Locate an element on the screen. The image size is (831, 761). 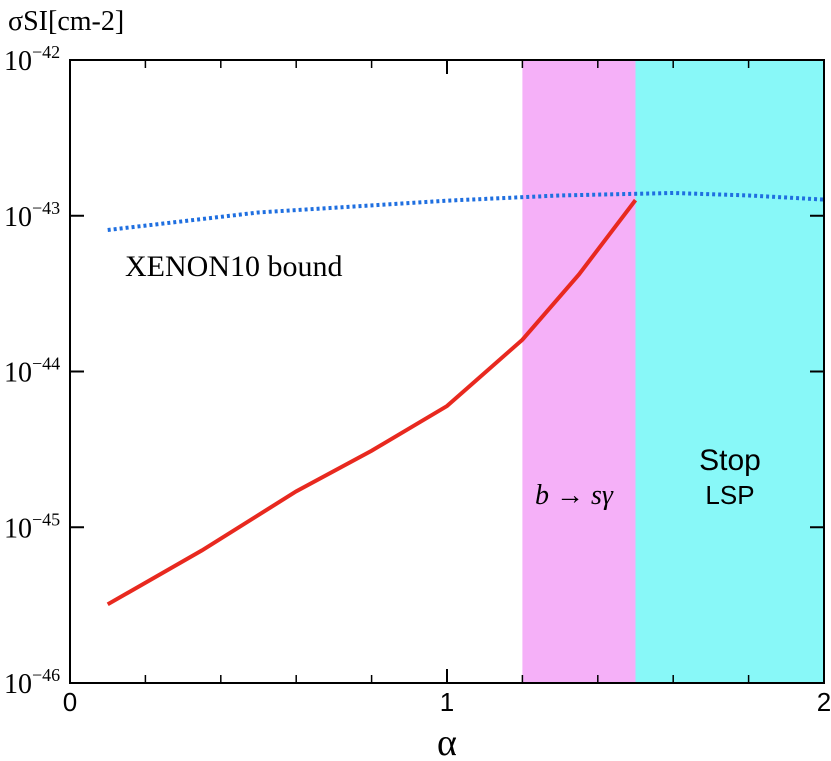
y-axis-label: σSI[cm-2] is located at coordinates (66, 21).